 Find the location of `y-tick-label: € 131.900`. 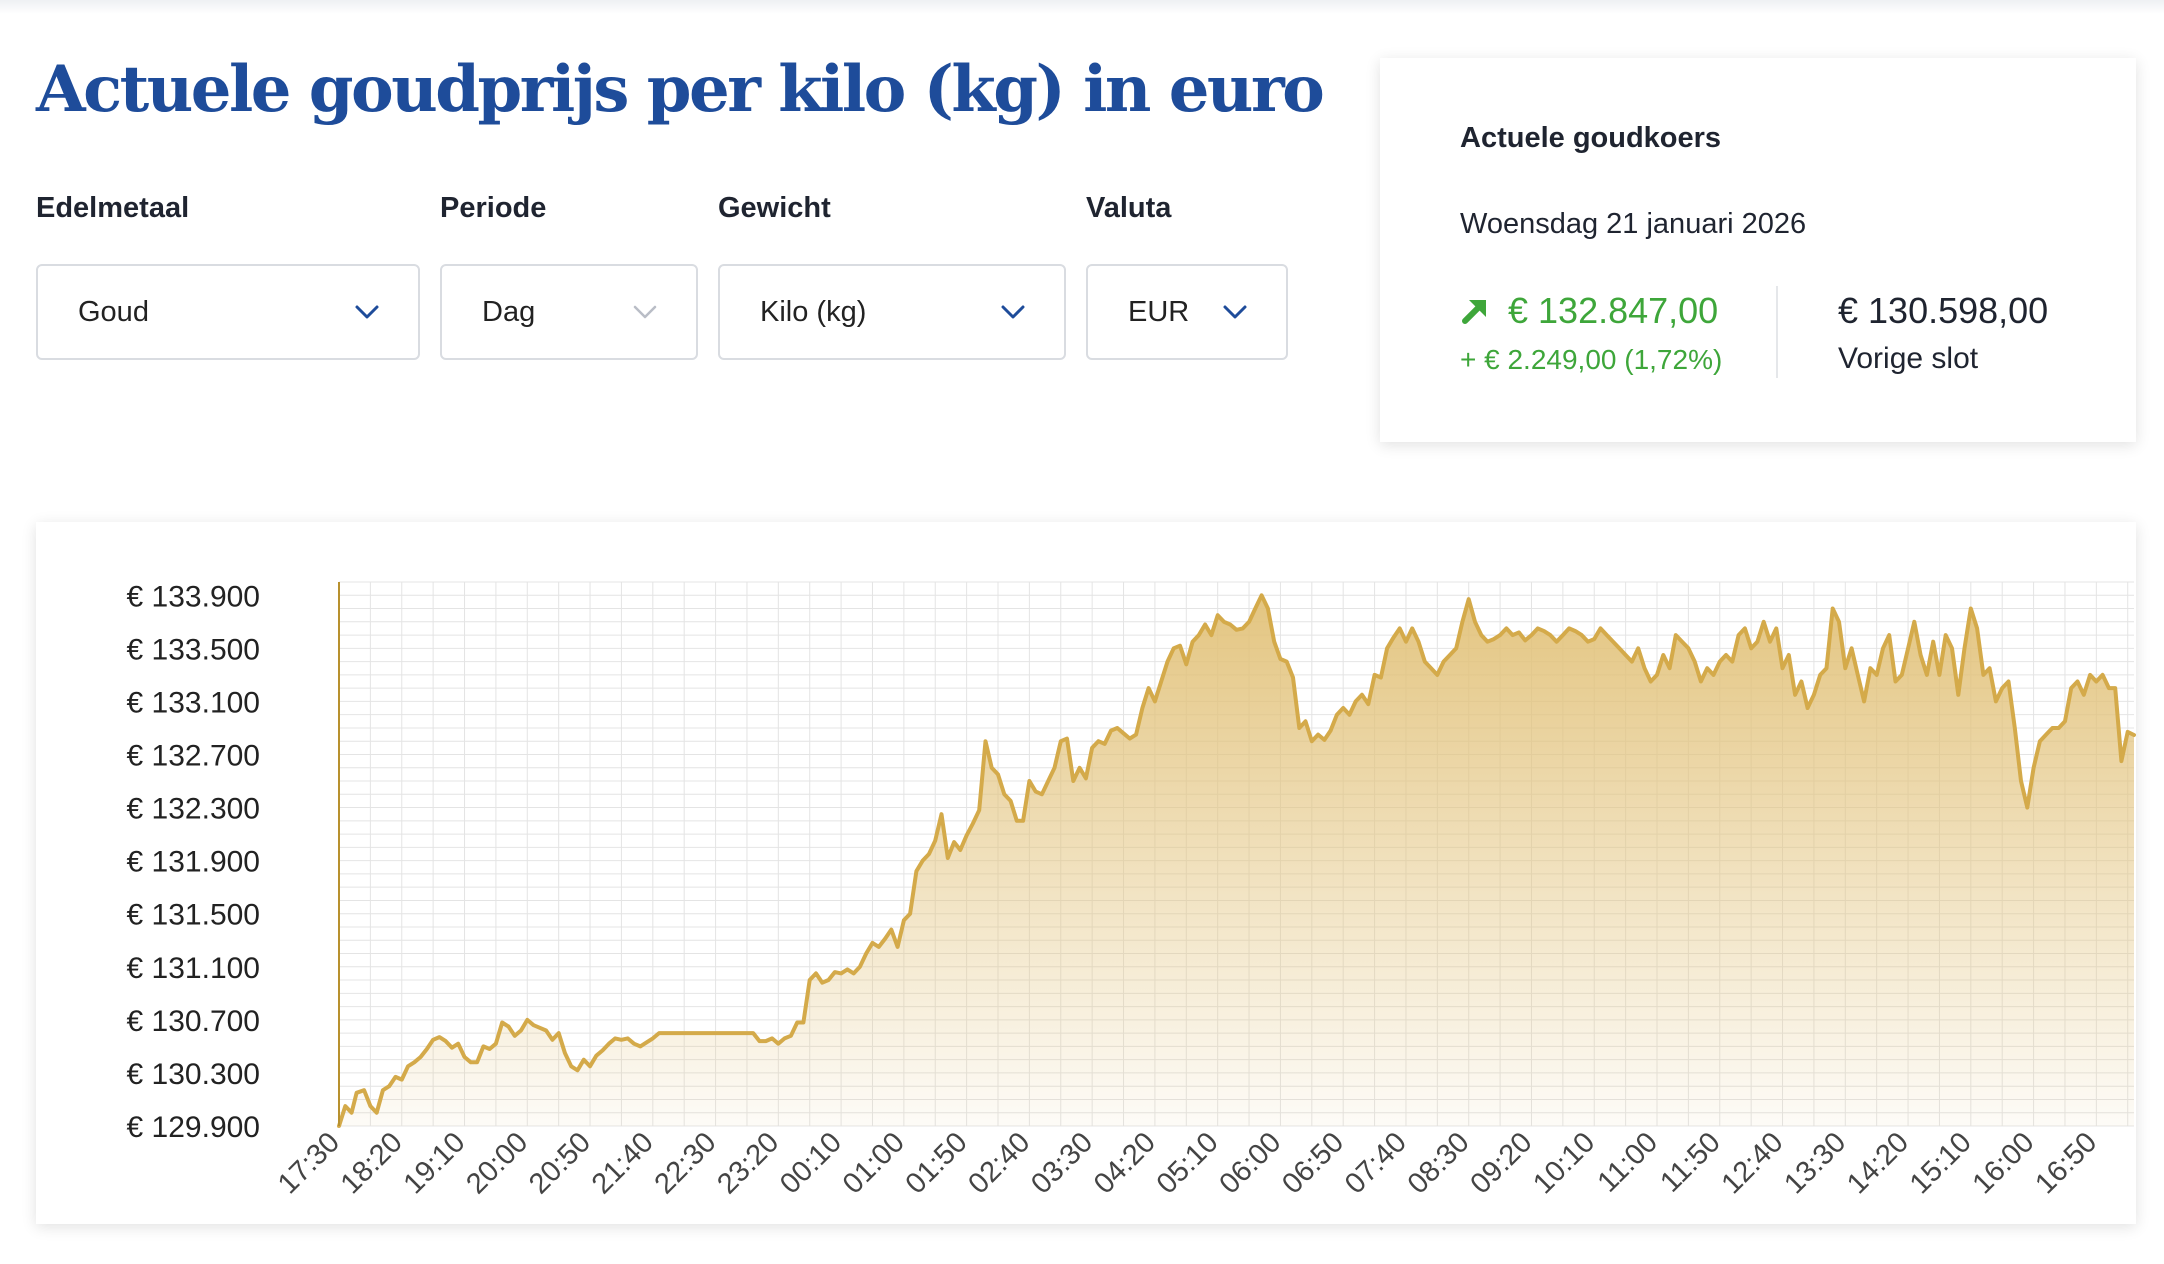

y-tick-label: € 131.900 is located at coordinates (193, 862).